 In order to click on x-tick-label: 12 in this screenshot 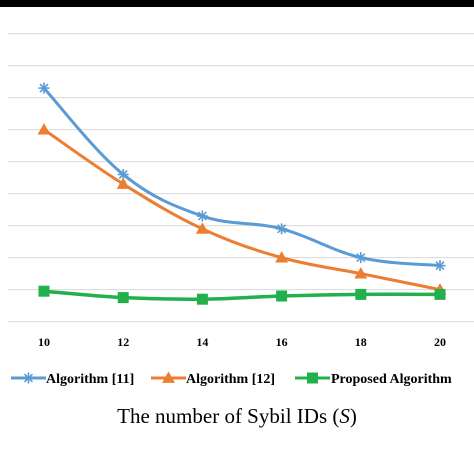, I will do `click(123, 342)`.